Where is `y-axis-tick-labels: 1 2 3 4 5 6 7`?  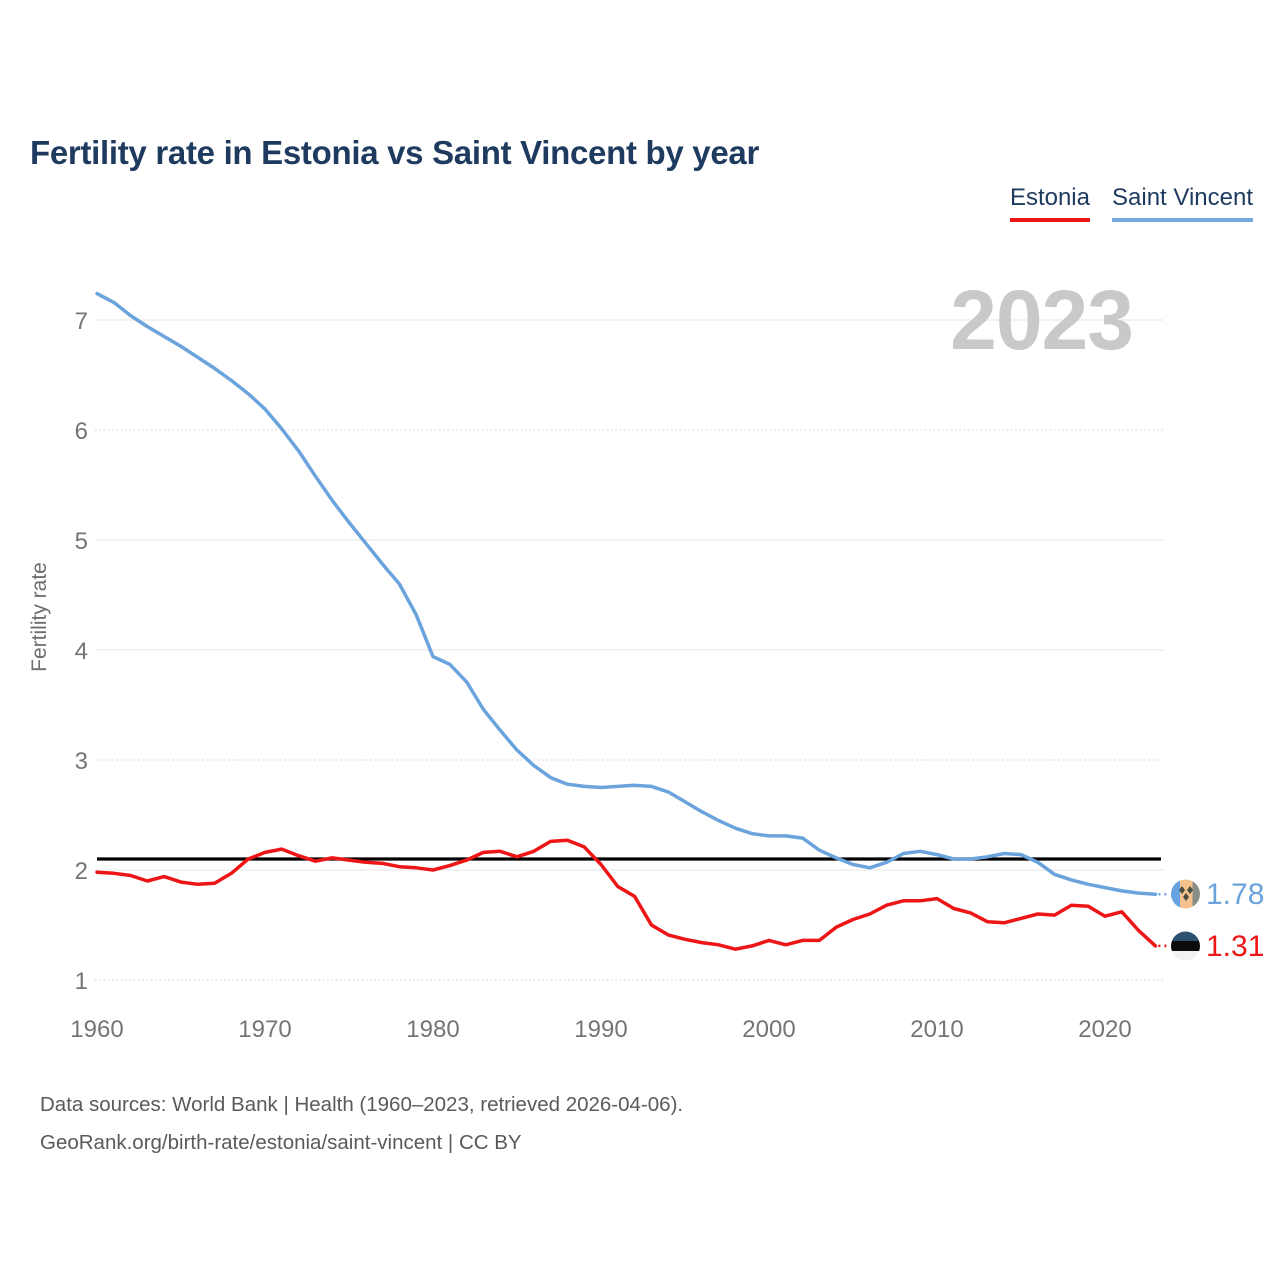 y-axis-tick-labels: 1 2 3 4 5 6 7 is located at coordinates (81, 651).